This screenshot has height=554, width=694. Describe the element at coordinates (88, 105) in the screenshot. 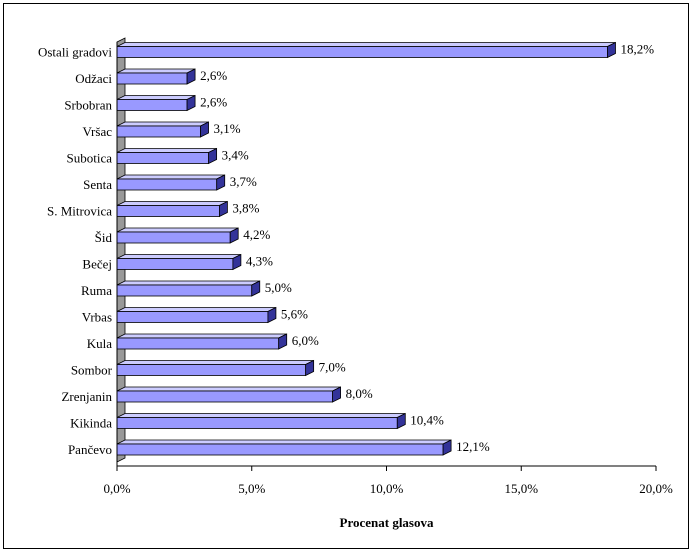

I see `category-label-2: Srbobran` at that location.